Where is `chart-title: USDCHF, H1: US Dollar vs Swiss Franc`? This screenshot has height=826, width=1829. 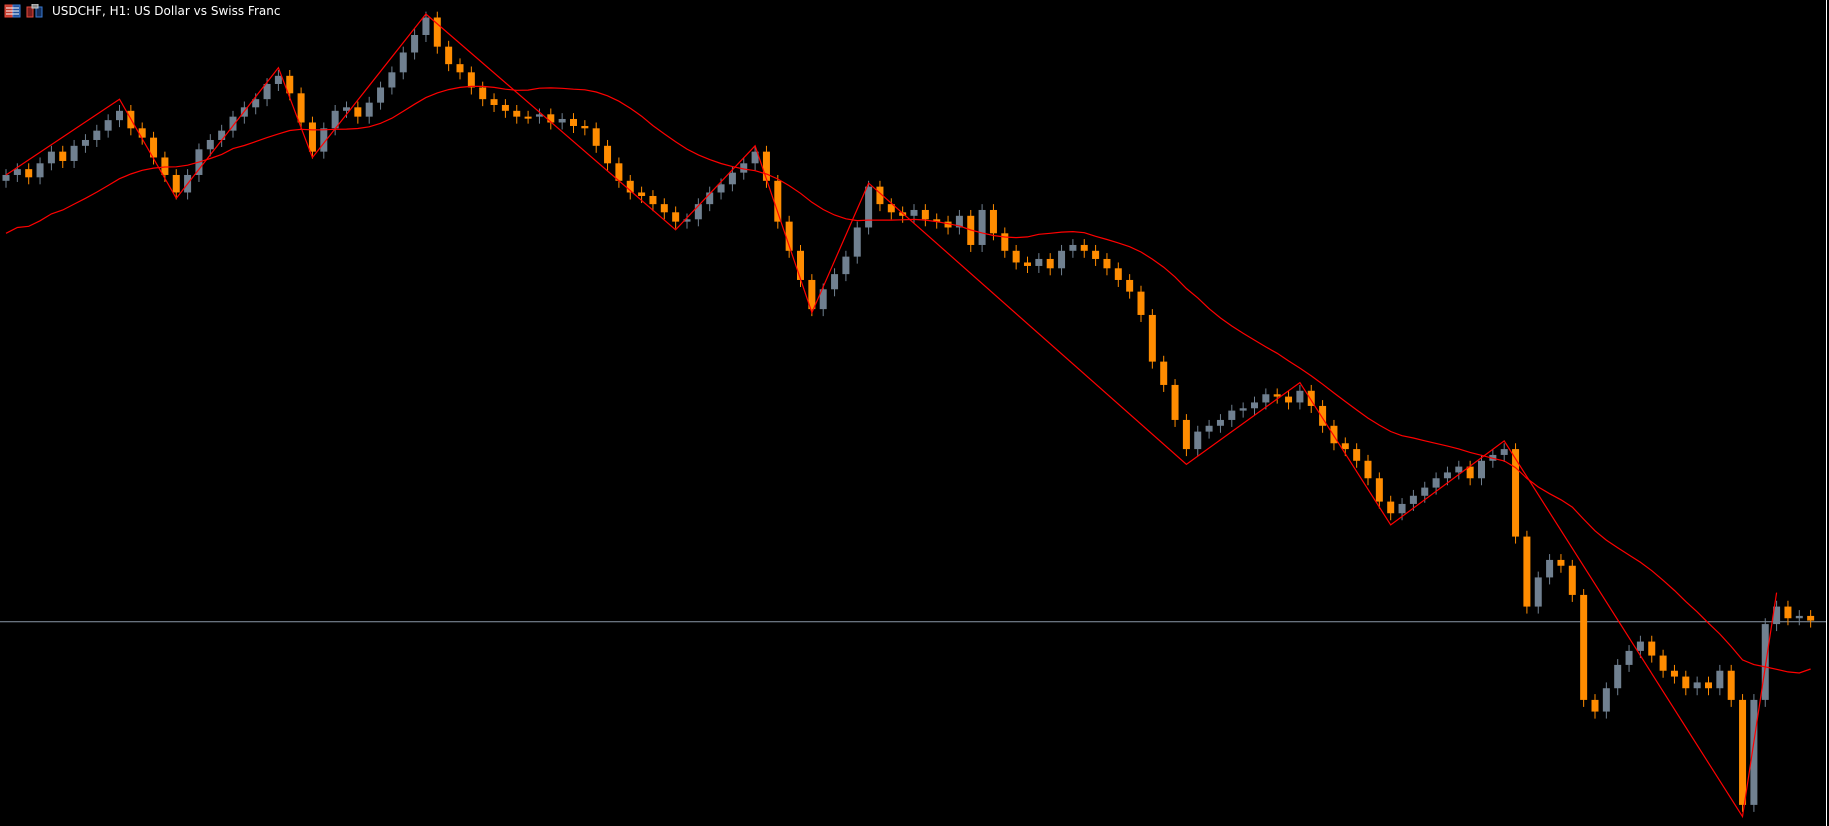 chart-title: USDCHF, H1: US Dollar vs Swiss Franc is located at coordinates (166, 11).